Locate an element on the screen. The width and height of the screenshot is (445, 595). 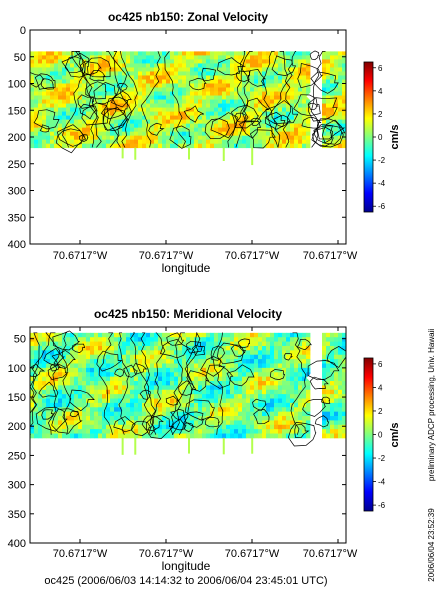
zonal-title: oc425 nb150: Zonal Velocity is located at coordinates (188, 17).